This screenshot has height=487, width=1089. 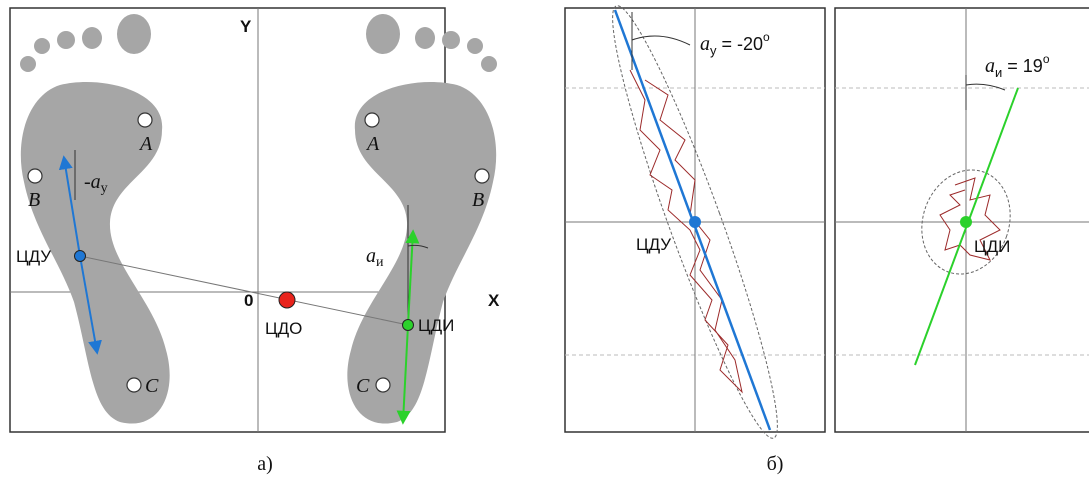 What do you see at coordinates (775, 464) in the screenshot?
I see `caption: б)` at bounding box center [775, 464].